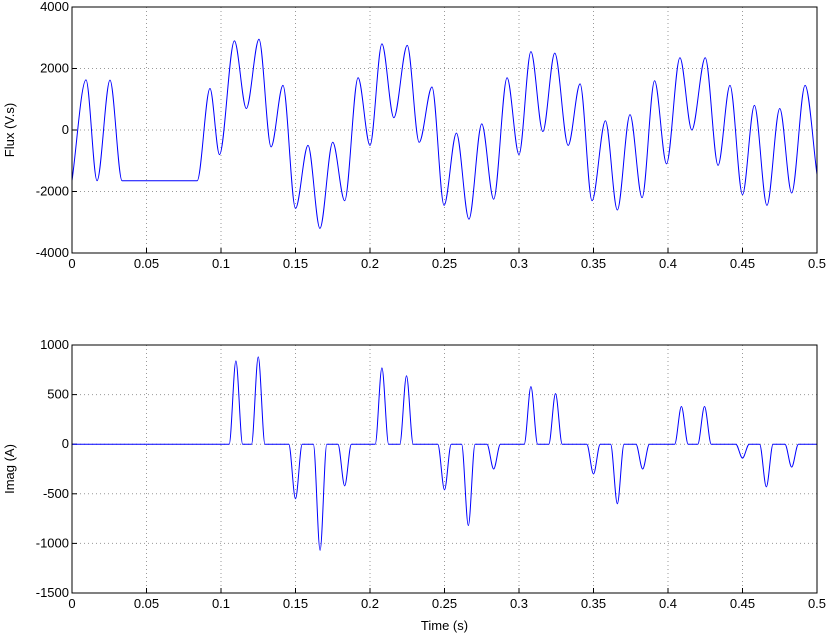 The height and width of the screenshot is (644, 829). What do you see at coordinates (52, 542) in the screenshot?
I see `y-tick-label: -1000` at bounding box center [52, 542].